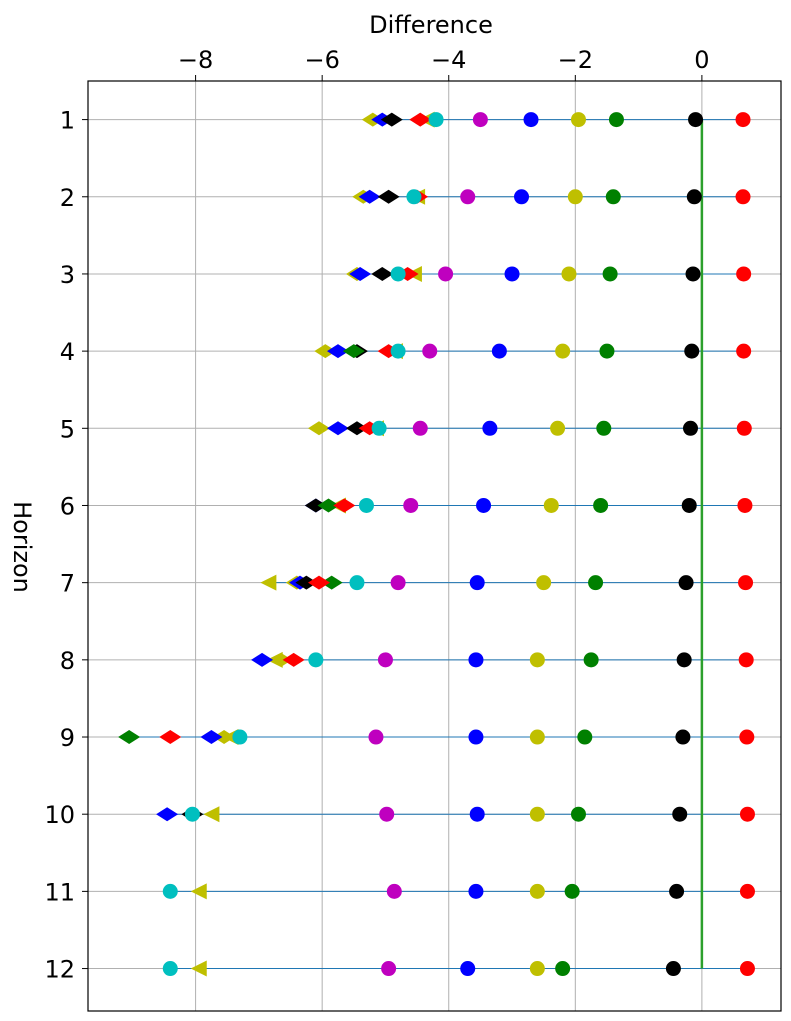  What do you see at coordinates (67, 352) in the screenshot?
I see `y-tick-label: 4` at bounding box center [67, 352].